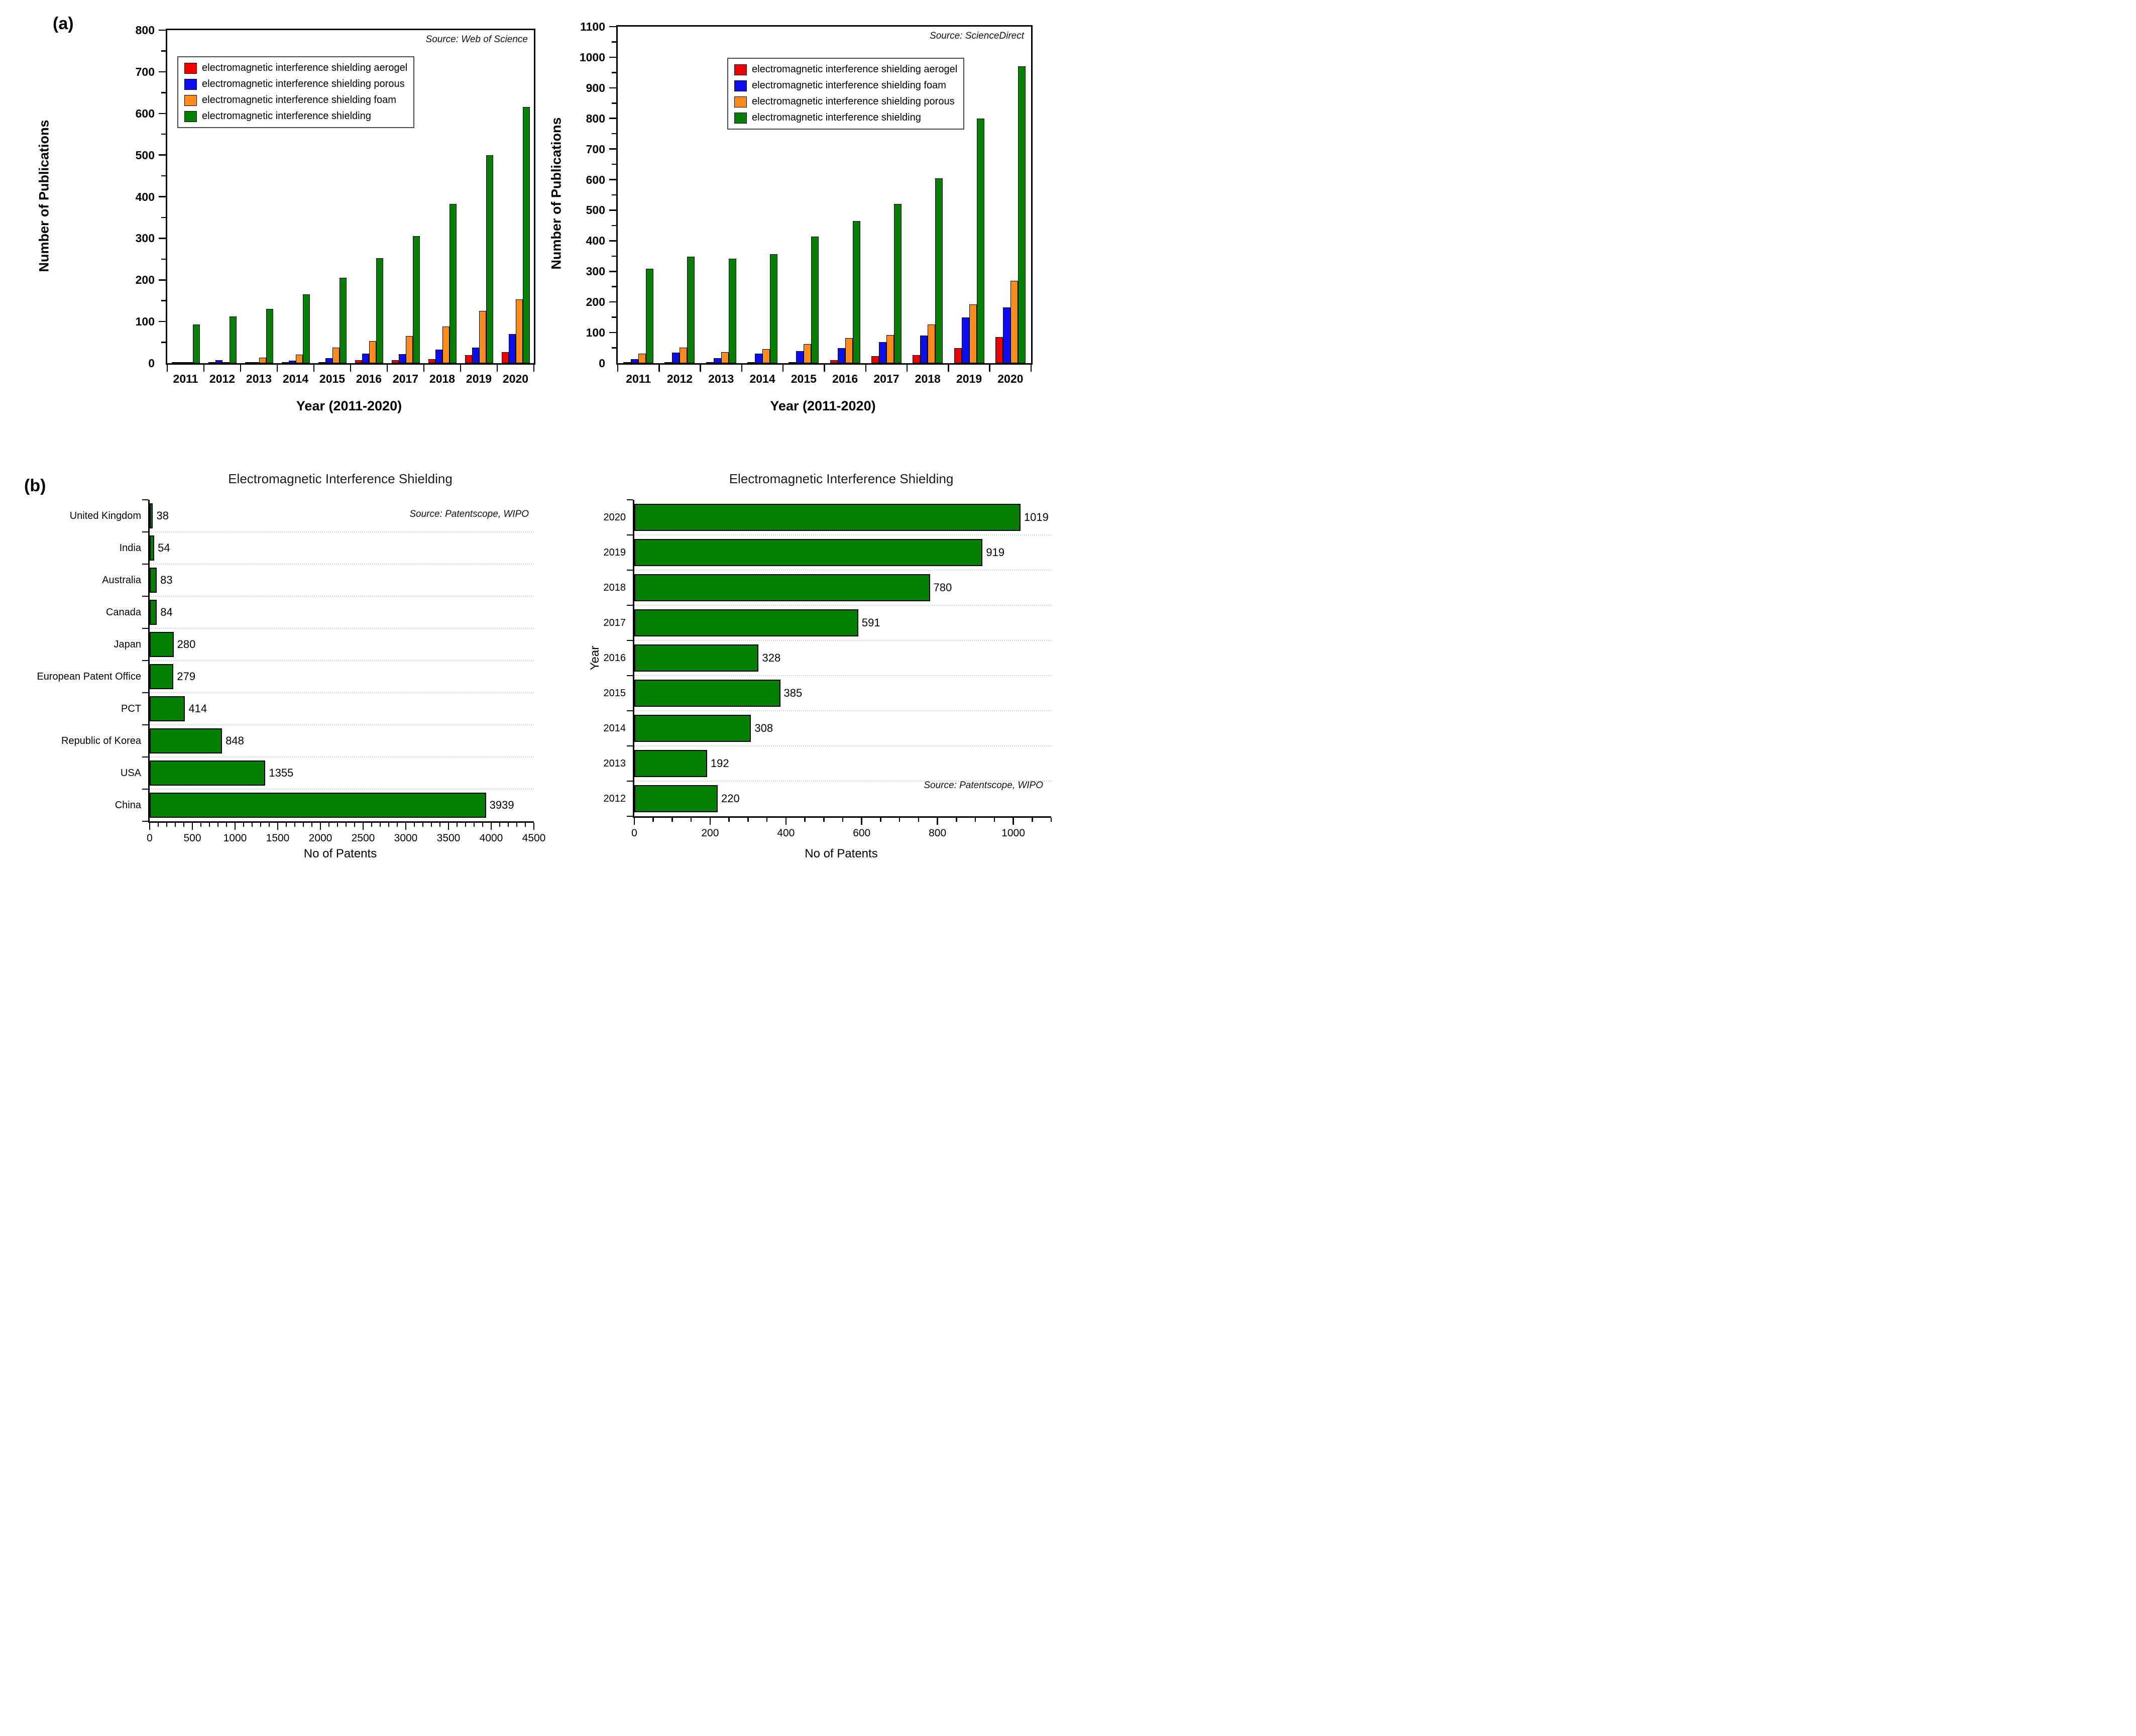 This screenshot has height=1736, width=2136. What do you see at coordinates (595, 302) in the screenshot?
I see `y-axis-tick-label: 200` at bounding box center [595, 302].